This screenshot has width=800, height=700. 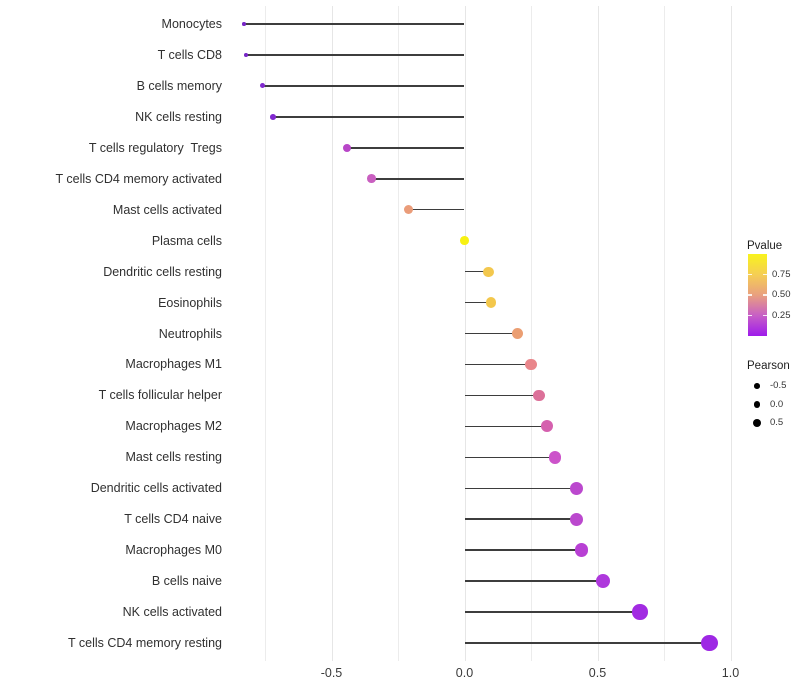 I want to click on y-axis-label: Eosinophils, so click(x=190, y=302).